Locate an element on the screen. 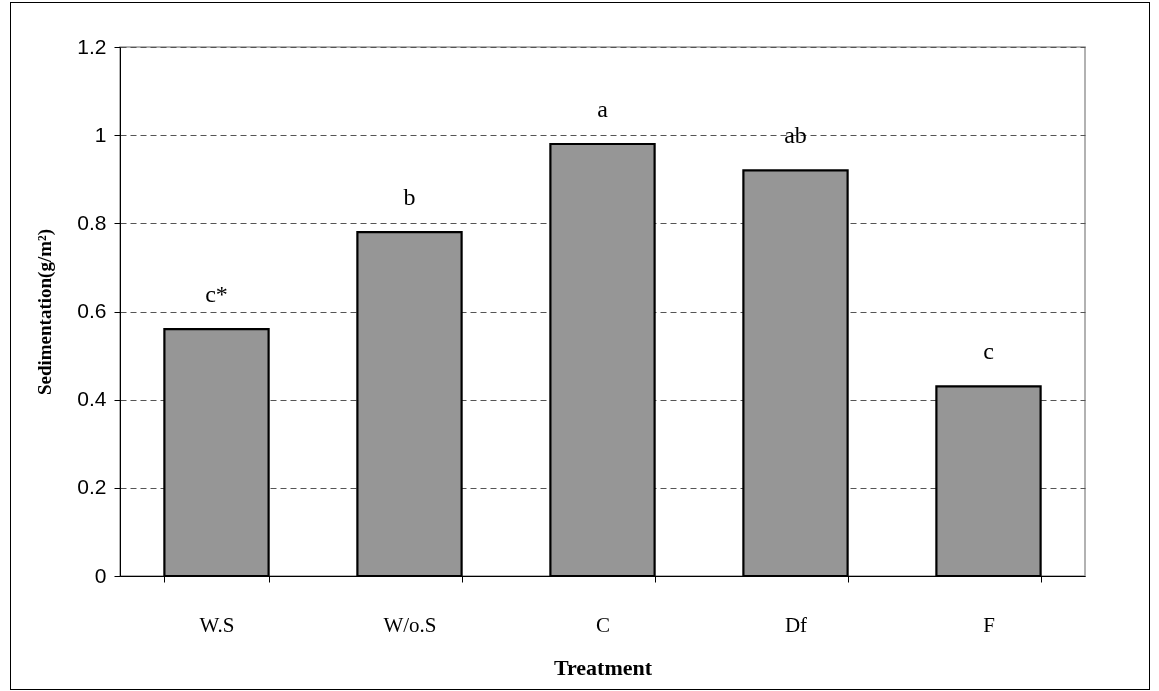  x-tick-label: F is located at coordinates (989, 624).